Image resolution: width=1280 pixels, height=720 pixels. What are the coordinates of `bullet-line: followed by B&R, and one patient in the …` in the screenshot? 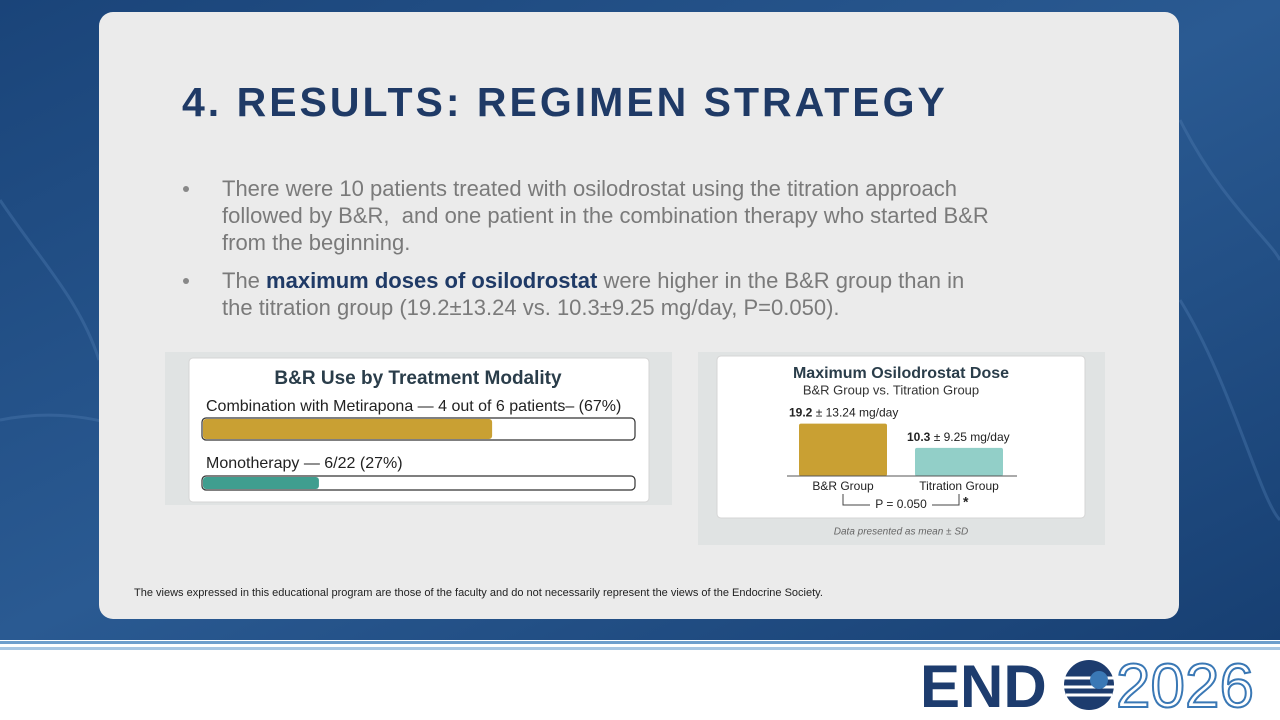 It's located at (605, 215).